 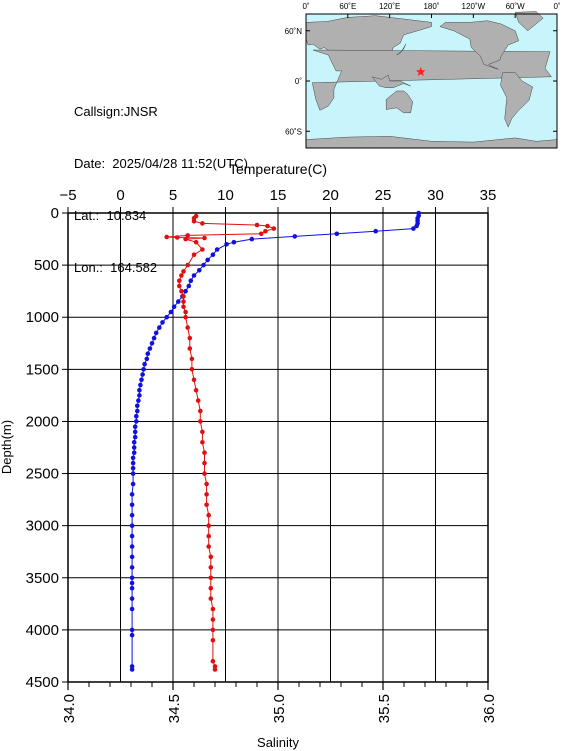 I want to click on longitude-text: Lon.: 164.582, so click(x=116, y=267).